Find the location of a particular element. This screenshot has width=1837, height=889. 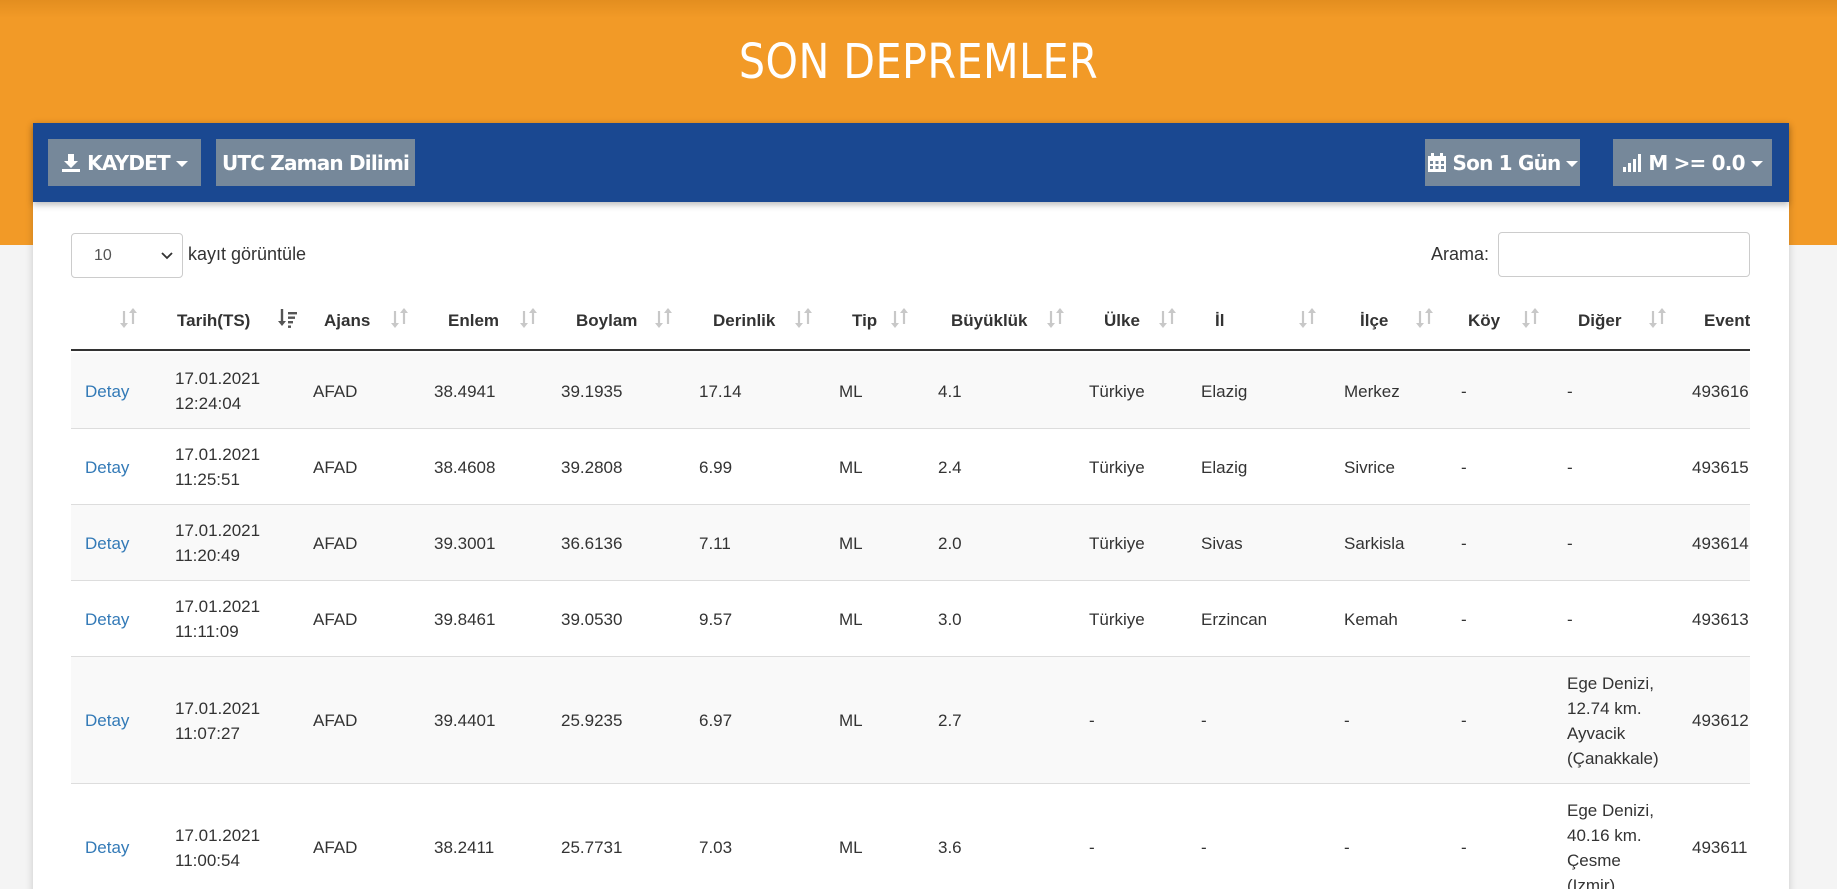

bar-chart-icon is located at coordinates (1632, 162).